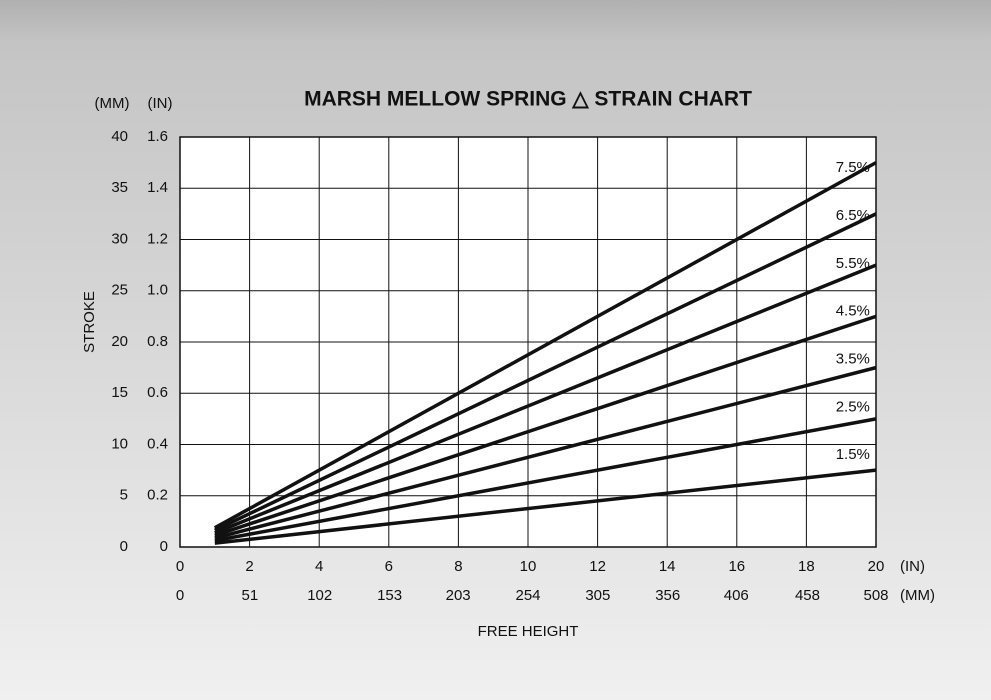  What do you see at coordinates (876, 566) in the screenshot?
I see `x-tick-label: 20` at bounding box center [876, 566].